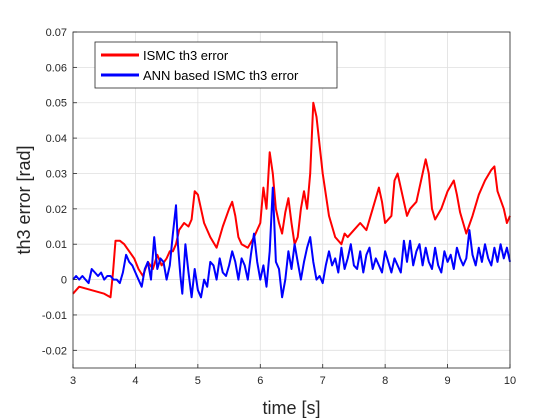  I want to click on x-tick-label: 7, so click(323, 381).